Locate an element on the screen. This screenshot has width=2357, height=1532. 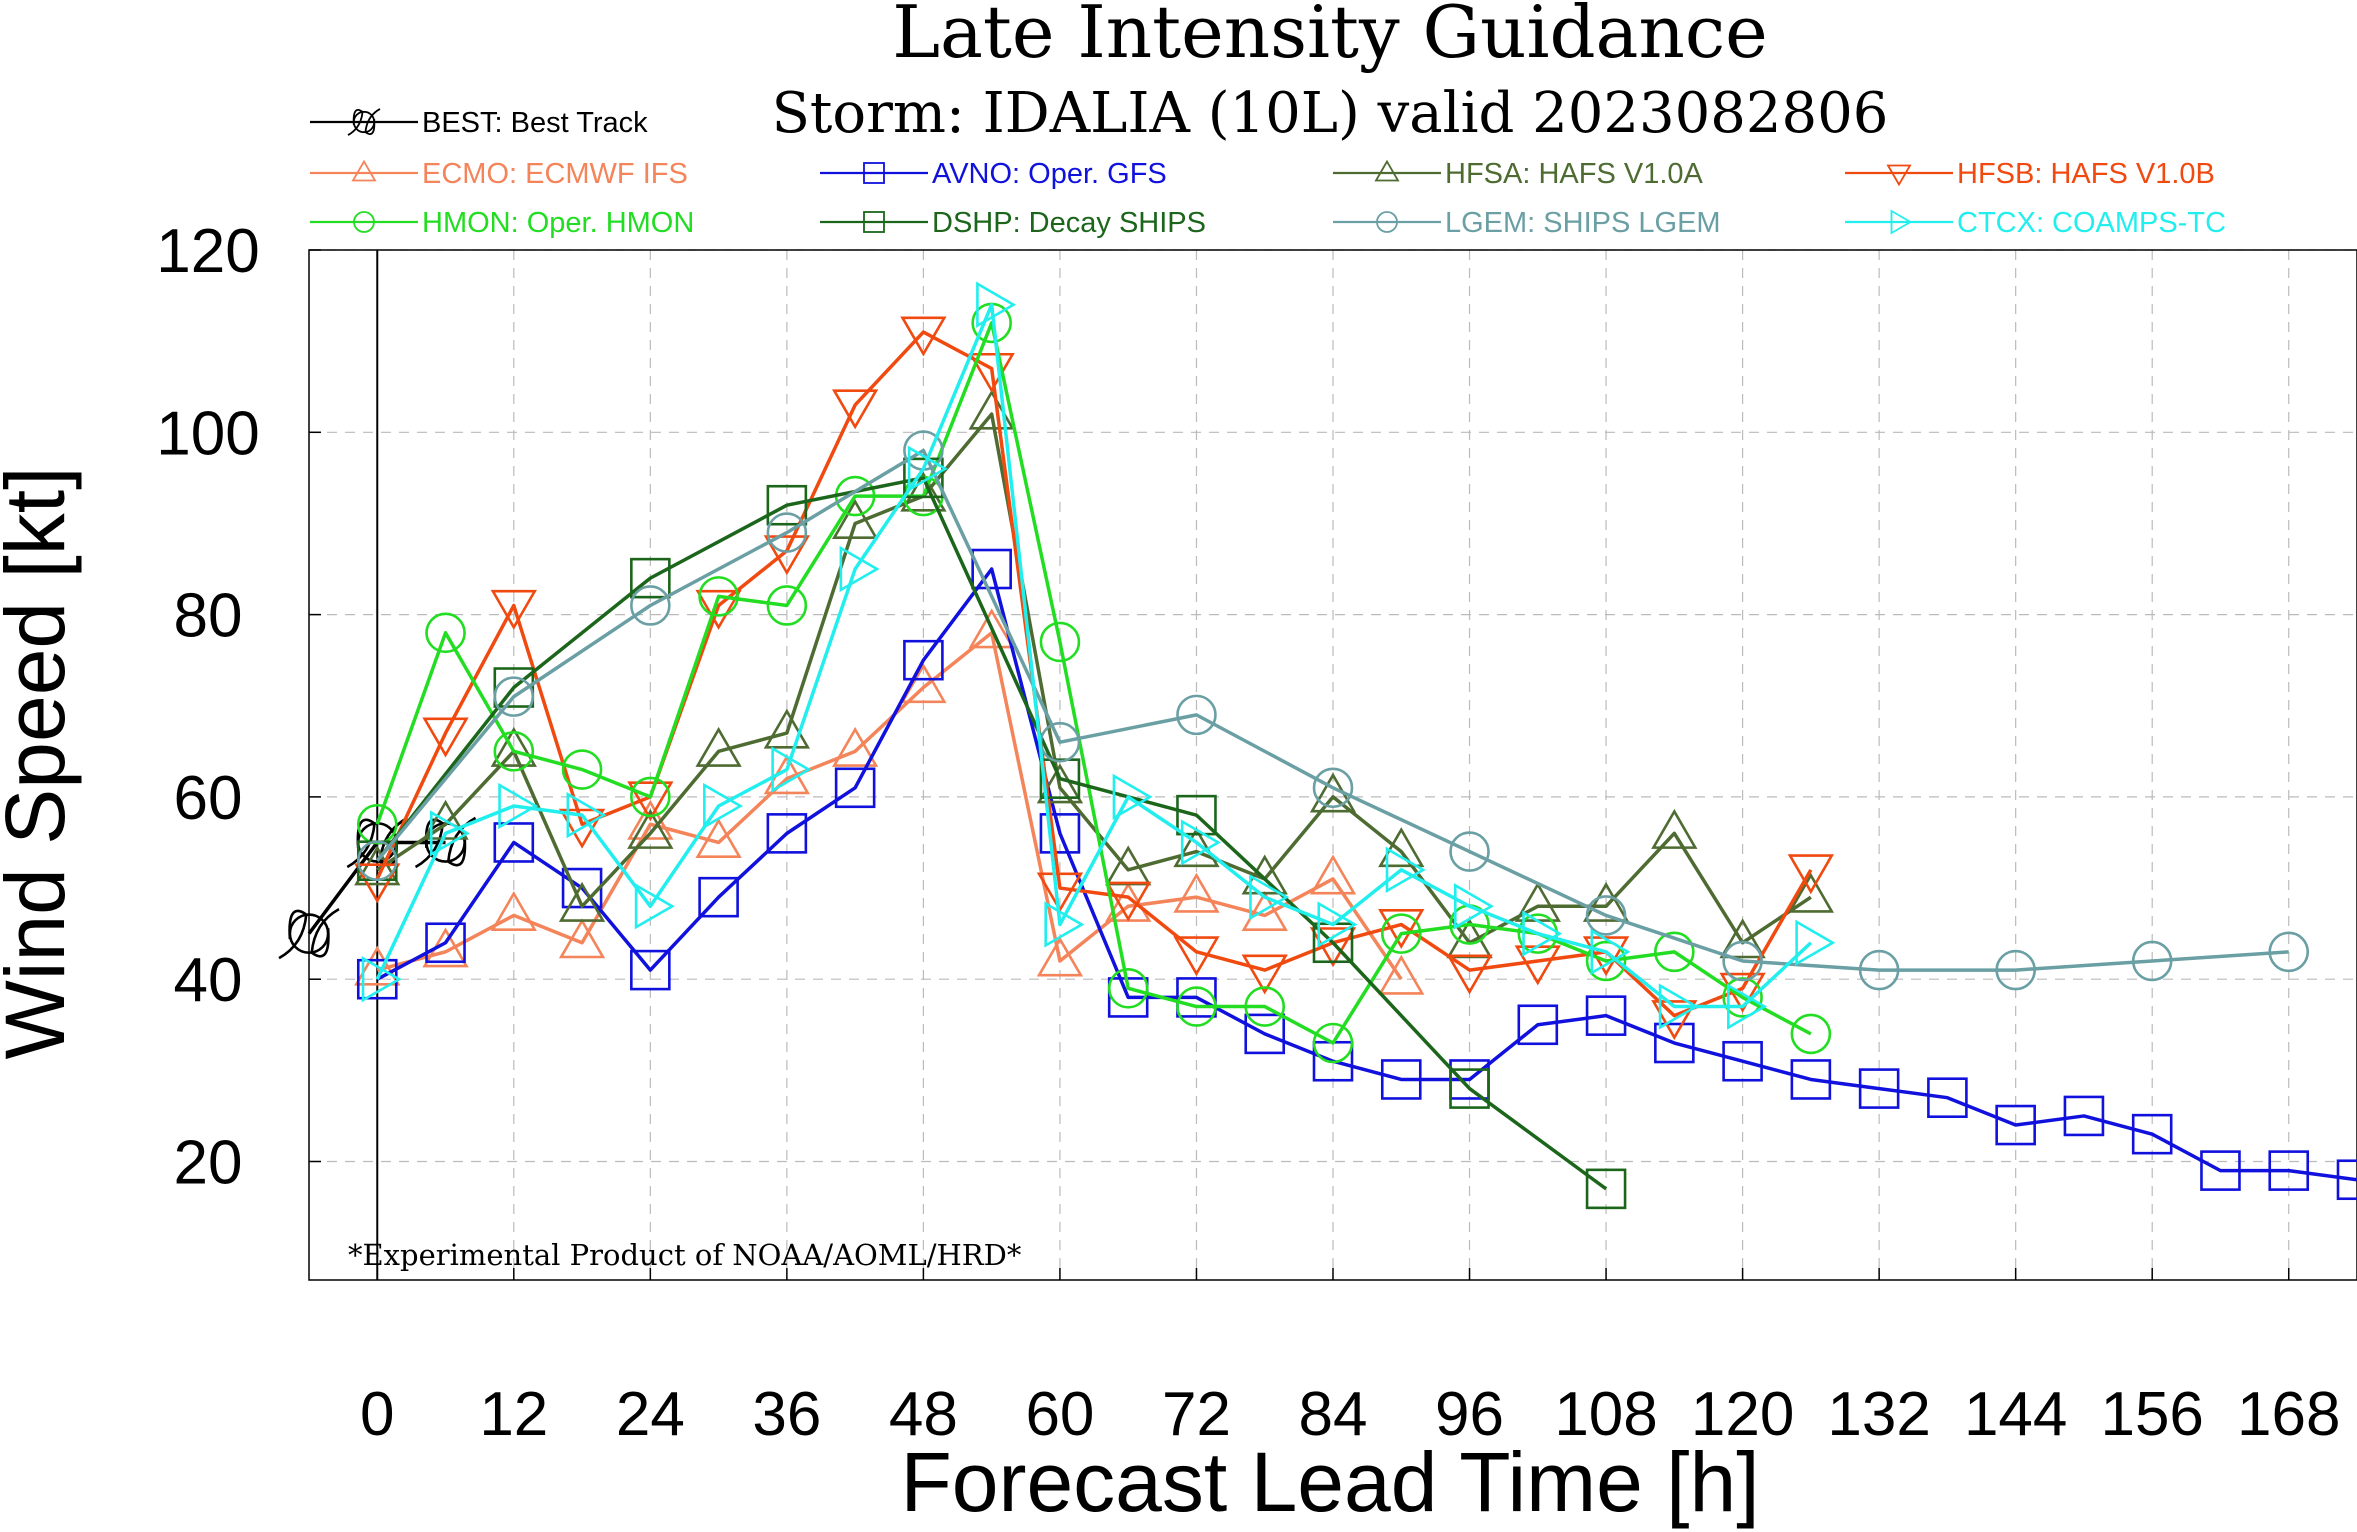
legend-label: CTCX: COAMPS-TC is located at coordinates (2091, 223).